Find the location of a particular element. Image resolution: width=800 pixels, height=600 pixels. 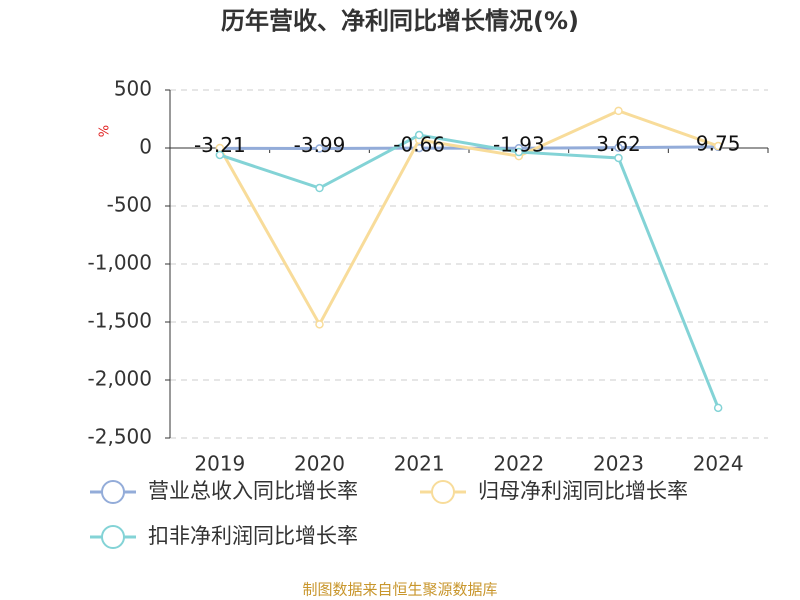

y-tick-label: -1,000 is located at coordinates (120, 263).